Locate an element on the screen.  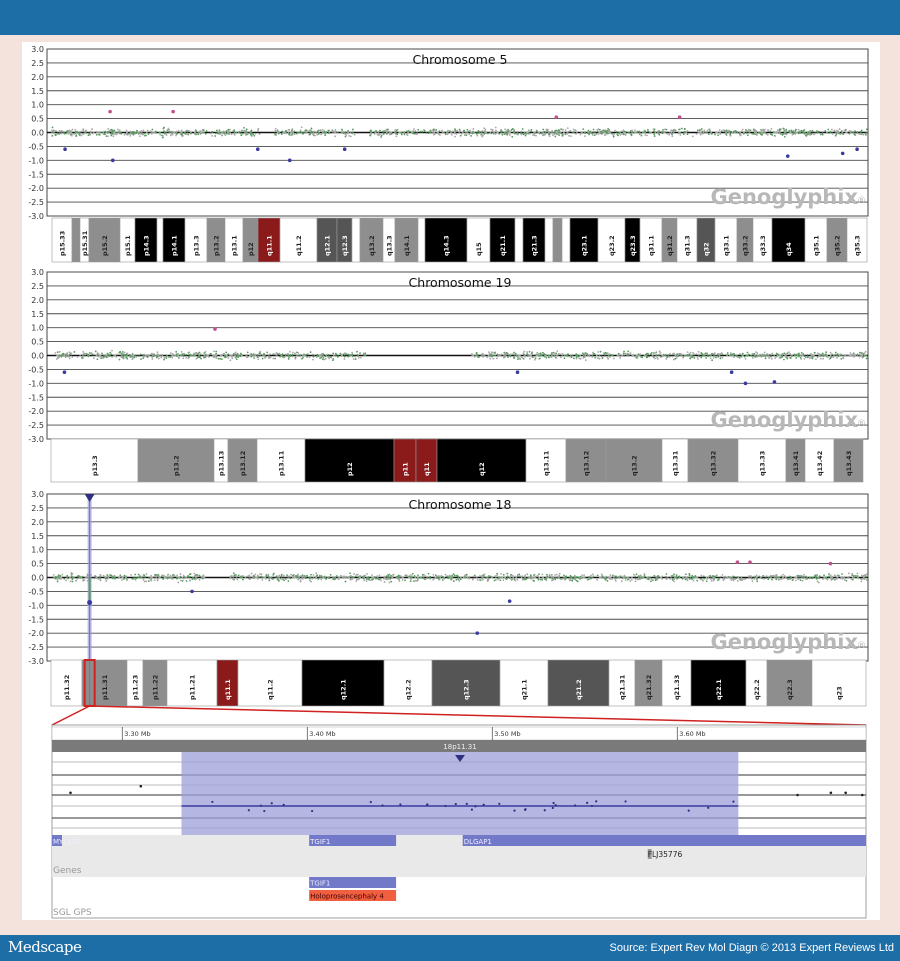
band-label: p13.2 is located at coordinates (176, 465).